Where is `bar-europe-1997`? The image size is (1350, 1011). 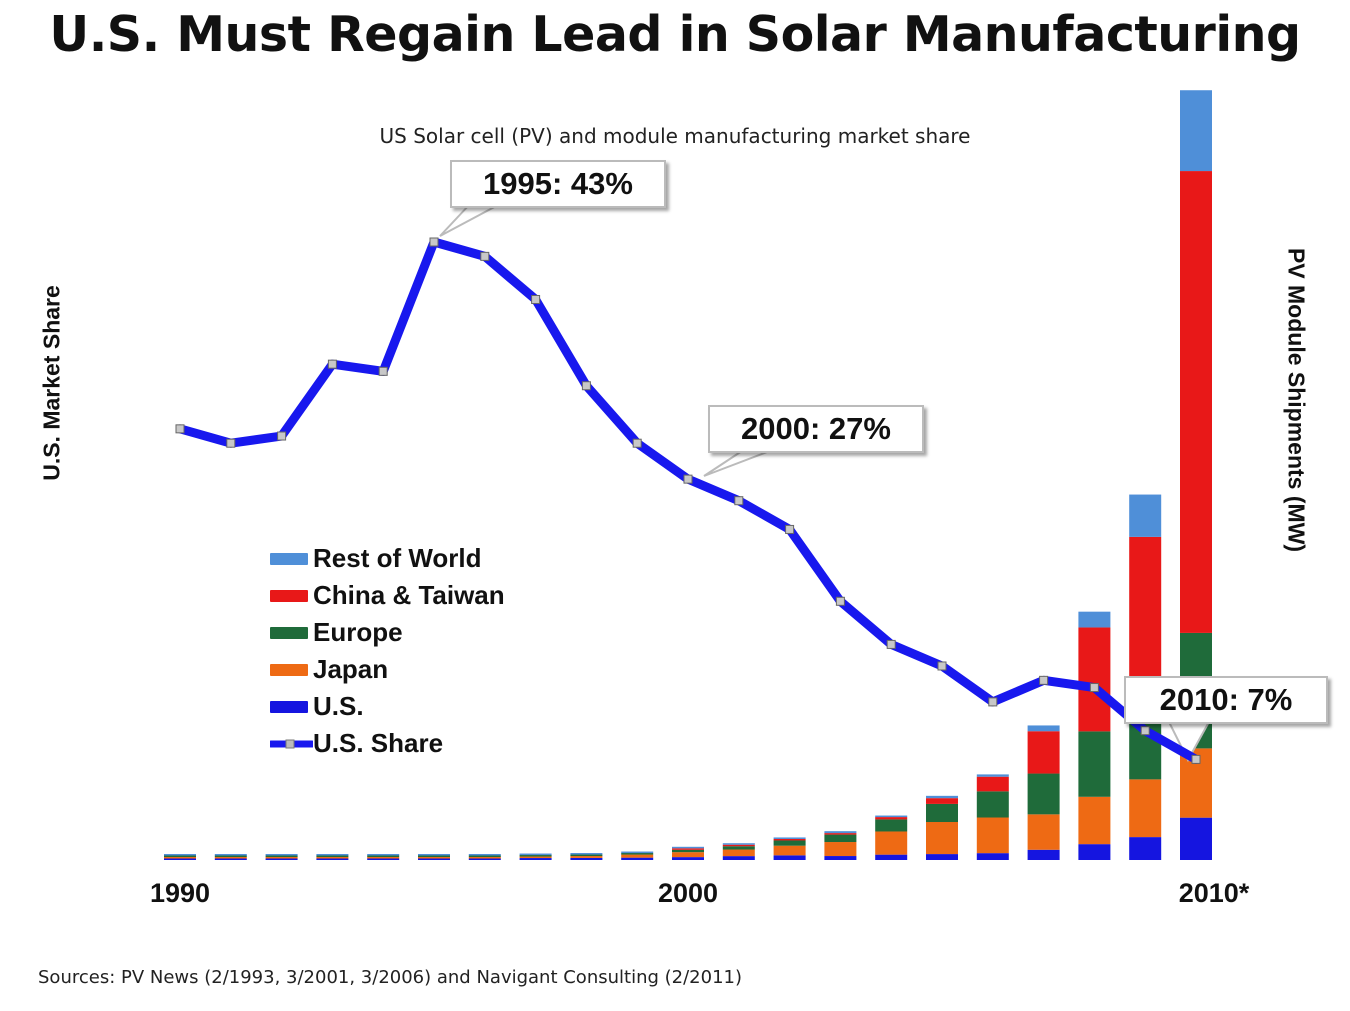 bar-europe-1997 is located at coordinates (535, 856).